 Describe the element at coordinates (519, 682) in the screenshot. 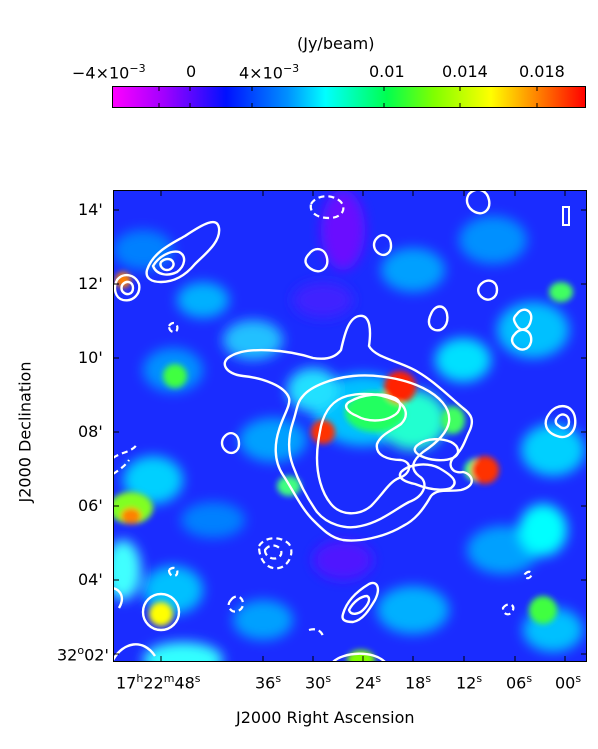

I see `ra-tick-label: 06s` at that location.